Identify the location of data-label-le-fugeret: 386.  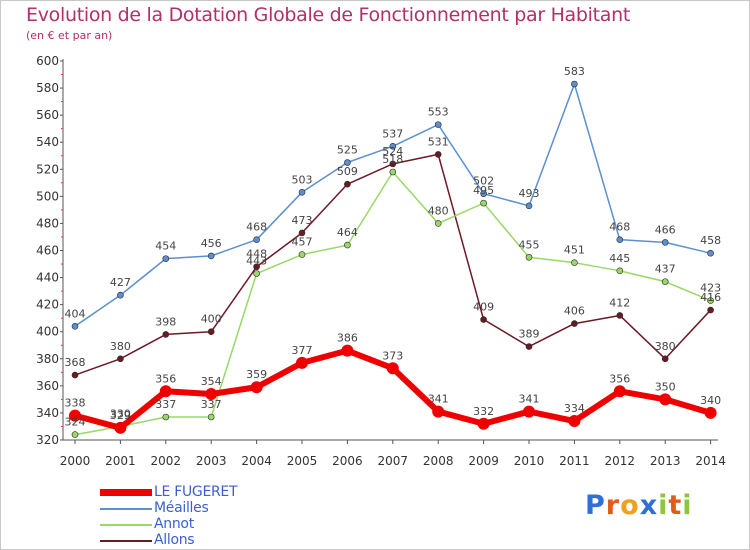
(347, 338).